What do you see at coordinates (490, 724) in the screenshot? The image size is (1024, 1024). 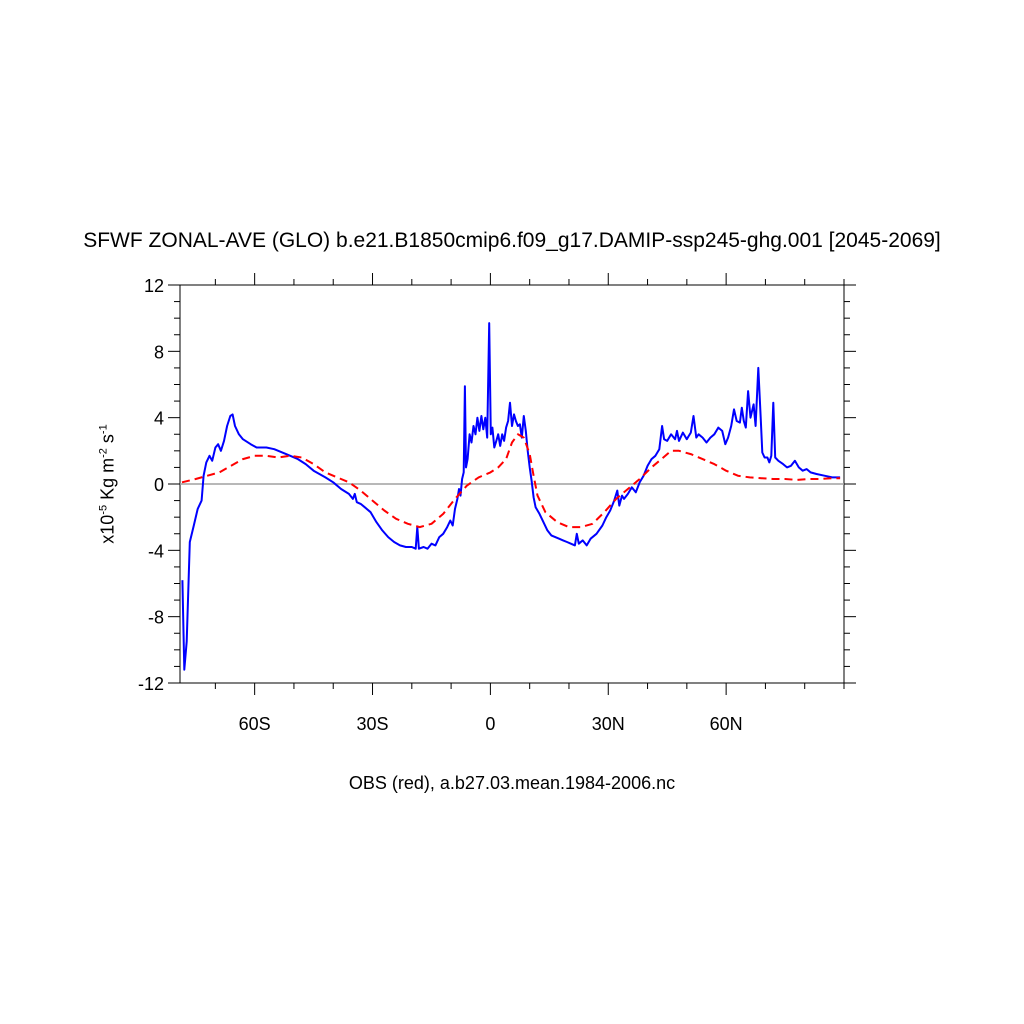 I see `x-tick-label: 0` at bounding box center [490, 724].